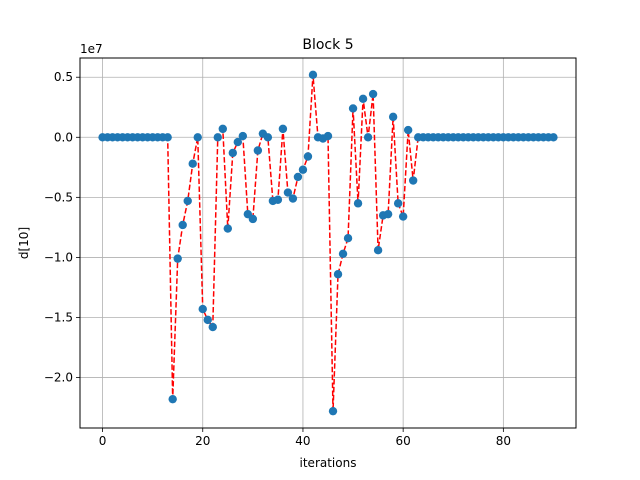  What do you see at coordinates (503, 441) in the screenshot?
I see `x-tick-label: 80` at bounding box center [503, 441].